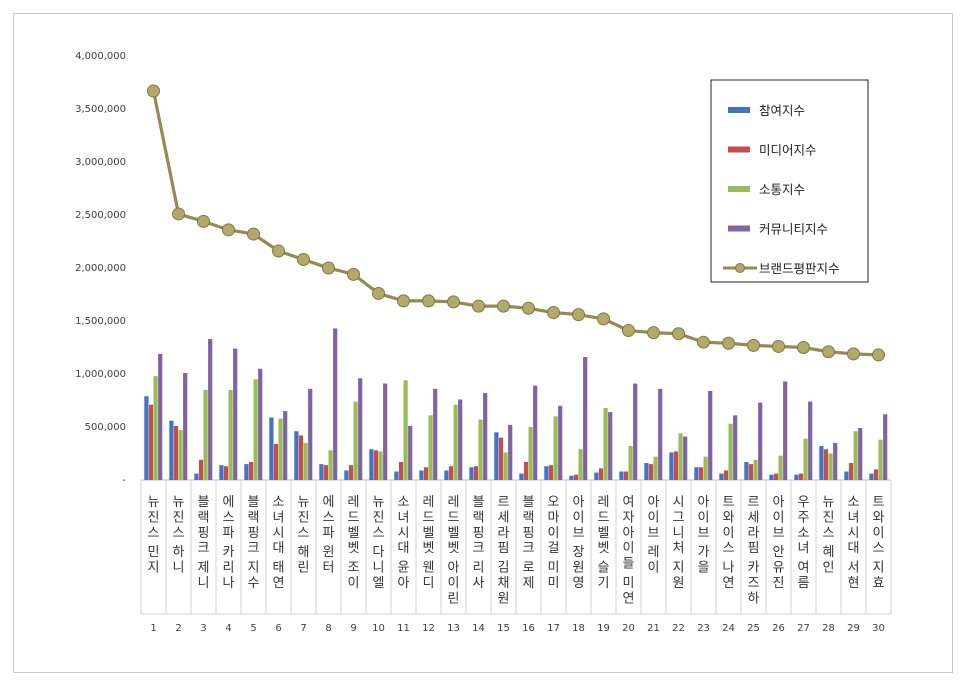 The image size is (966, 688). I want to click on x-rank-label: 19, so click(603, 628).